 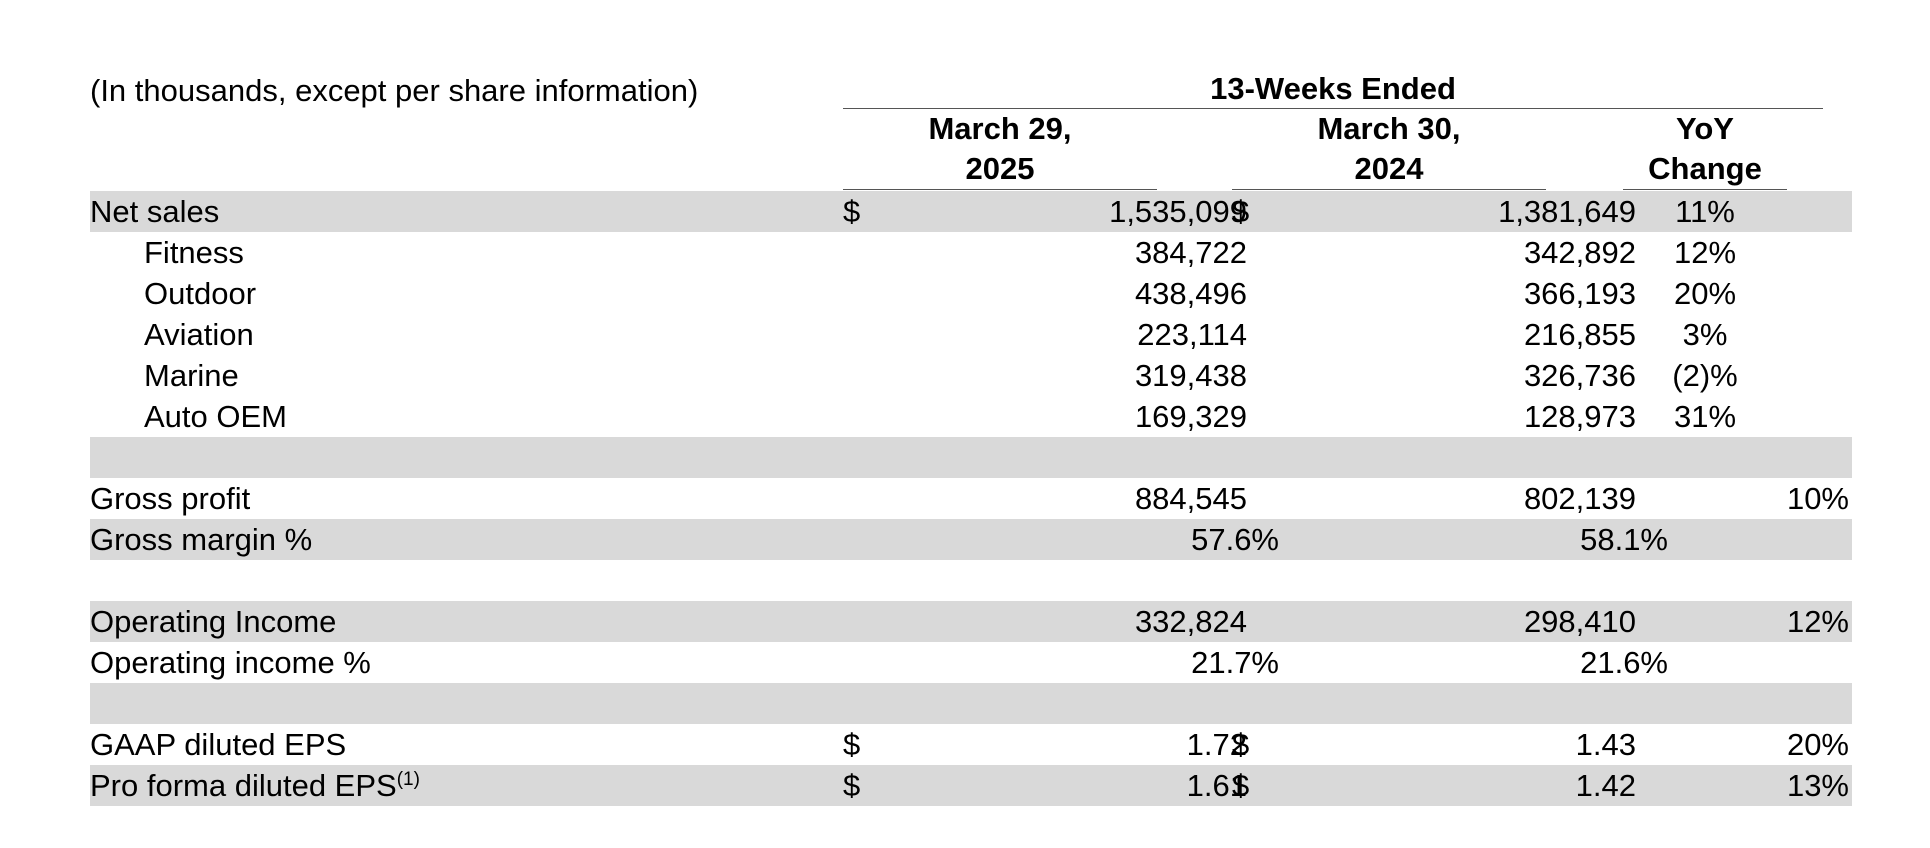 What do you see at coordinates (1705, 128) in the screenshot?
I see `column-header-yoy-line1: YoY` at bounding box center [1705, 128].